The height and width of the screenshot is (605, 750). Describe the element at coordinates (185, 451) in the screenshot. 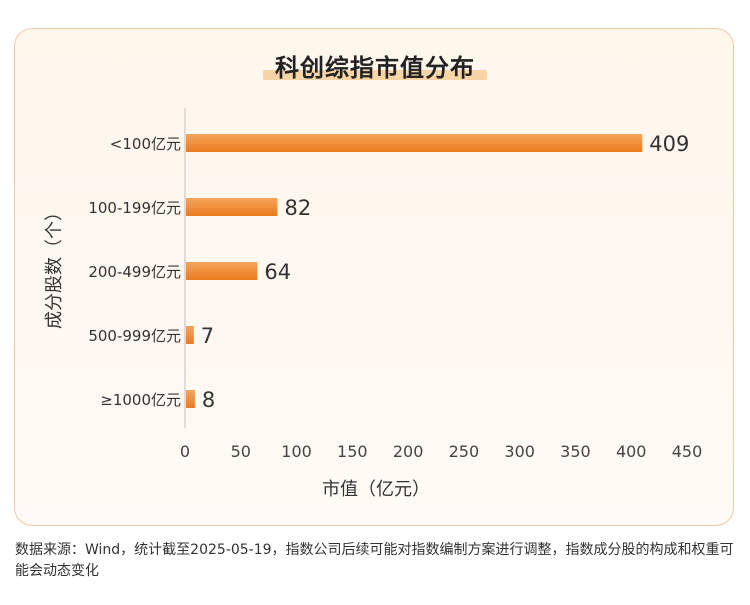

I see `x-tick-label-0: 0` at that location.